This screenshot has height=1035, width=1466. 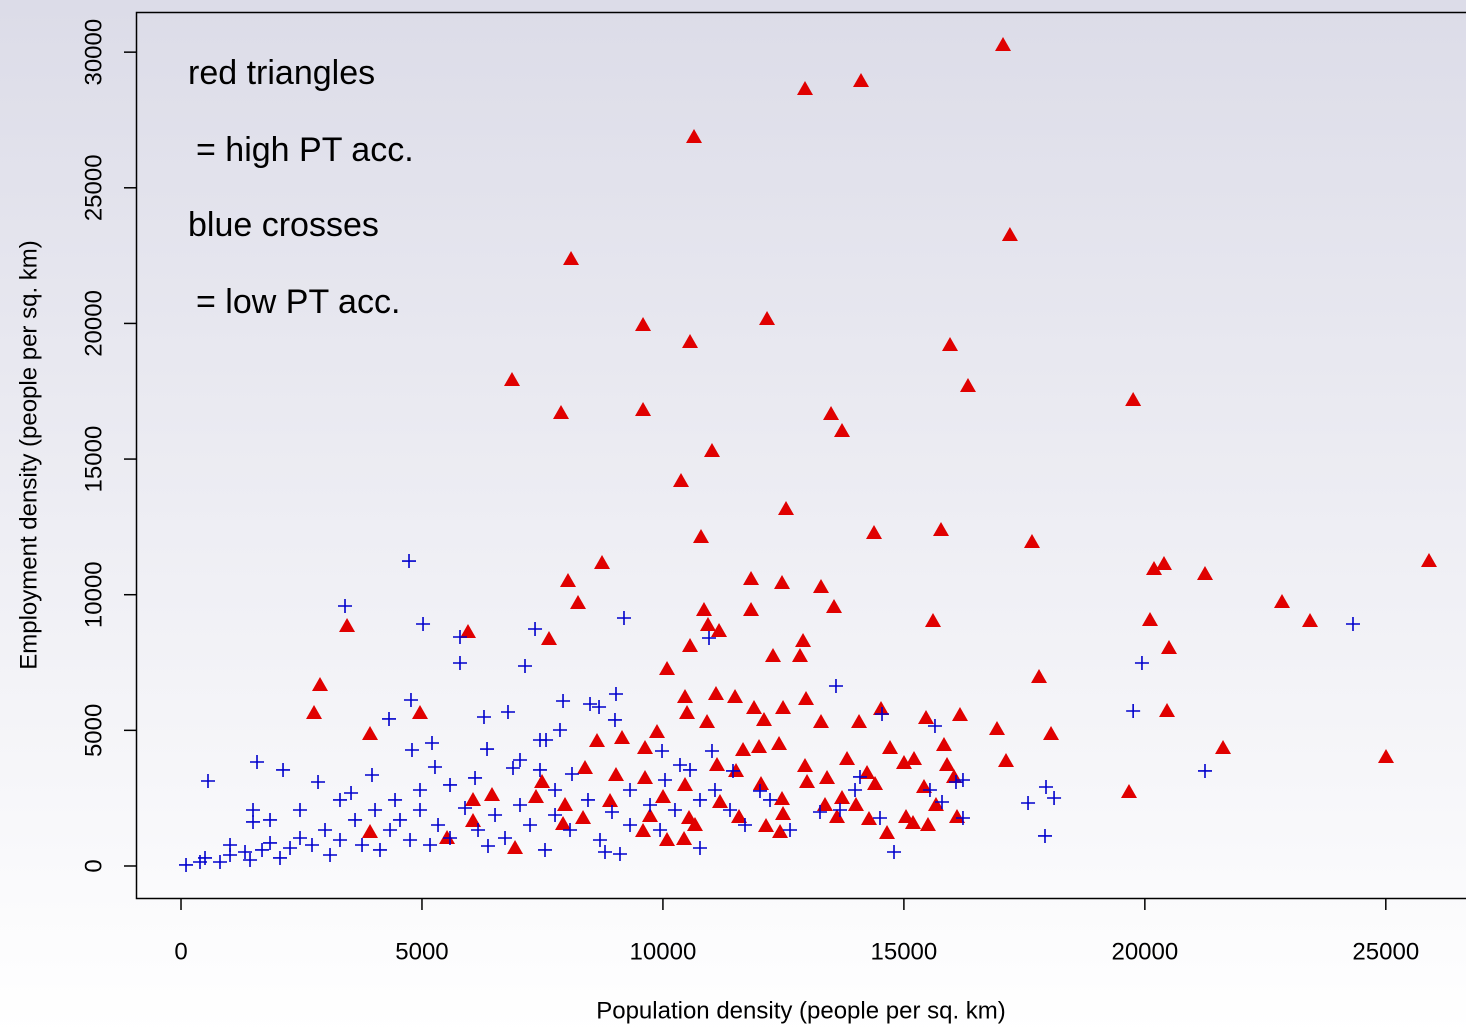 I want to click on x-tick-label: 15000, so click(x=904, y=951).